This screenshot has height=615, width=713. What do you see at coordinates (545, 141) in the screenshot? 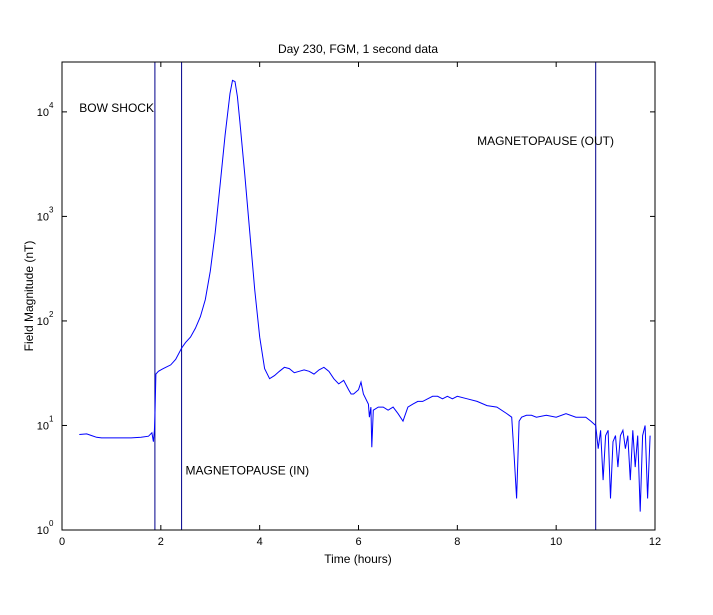
I see `annotation-label: MAGNETOPAUSE (OUT)` at bounding box center [545, 141].